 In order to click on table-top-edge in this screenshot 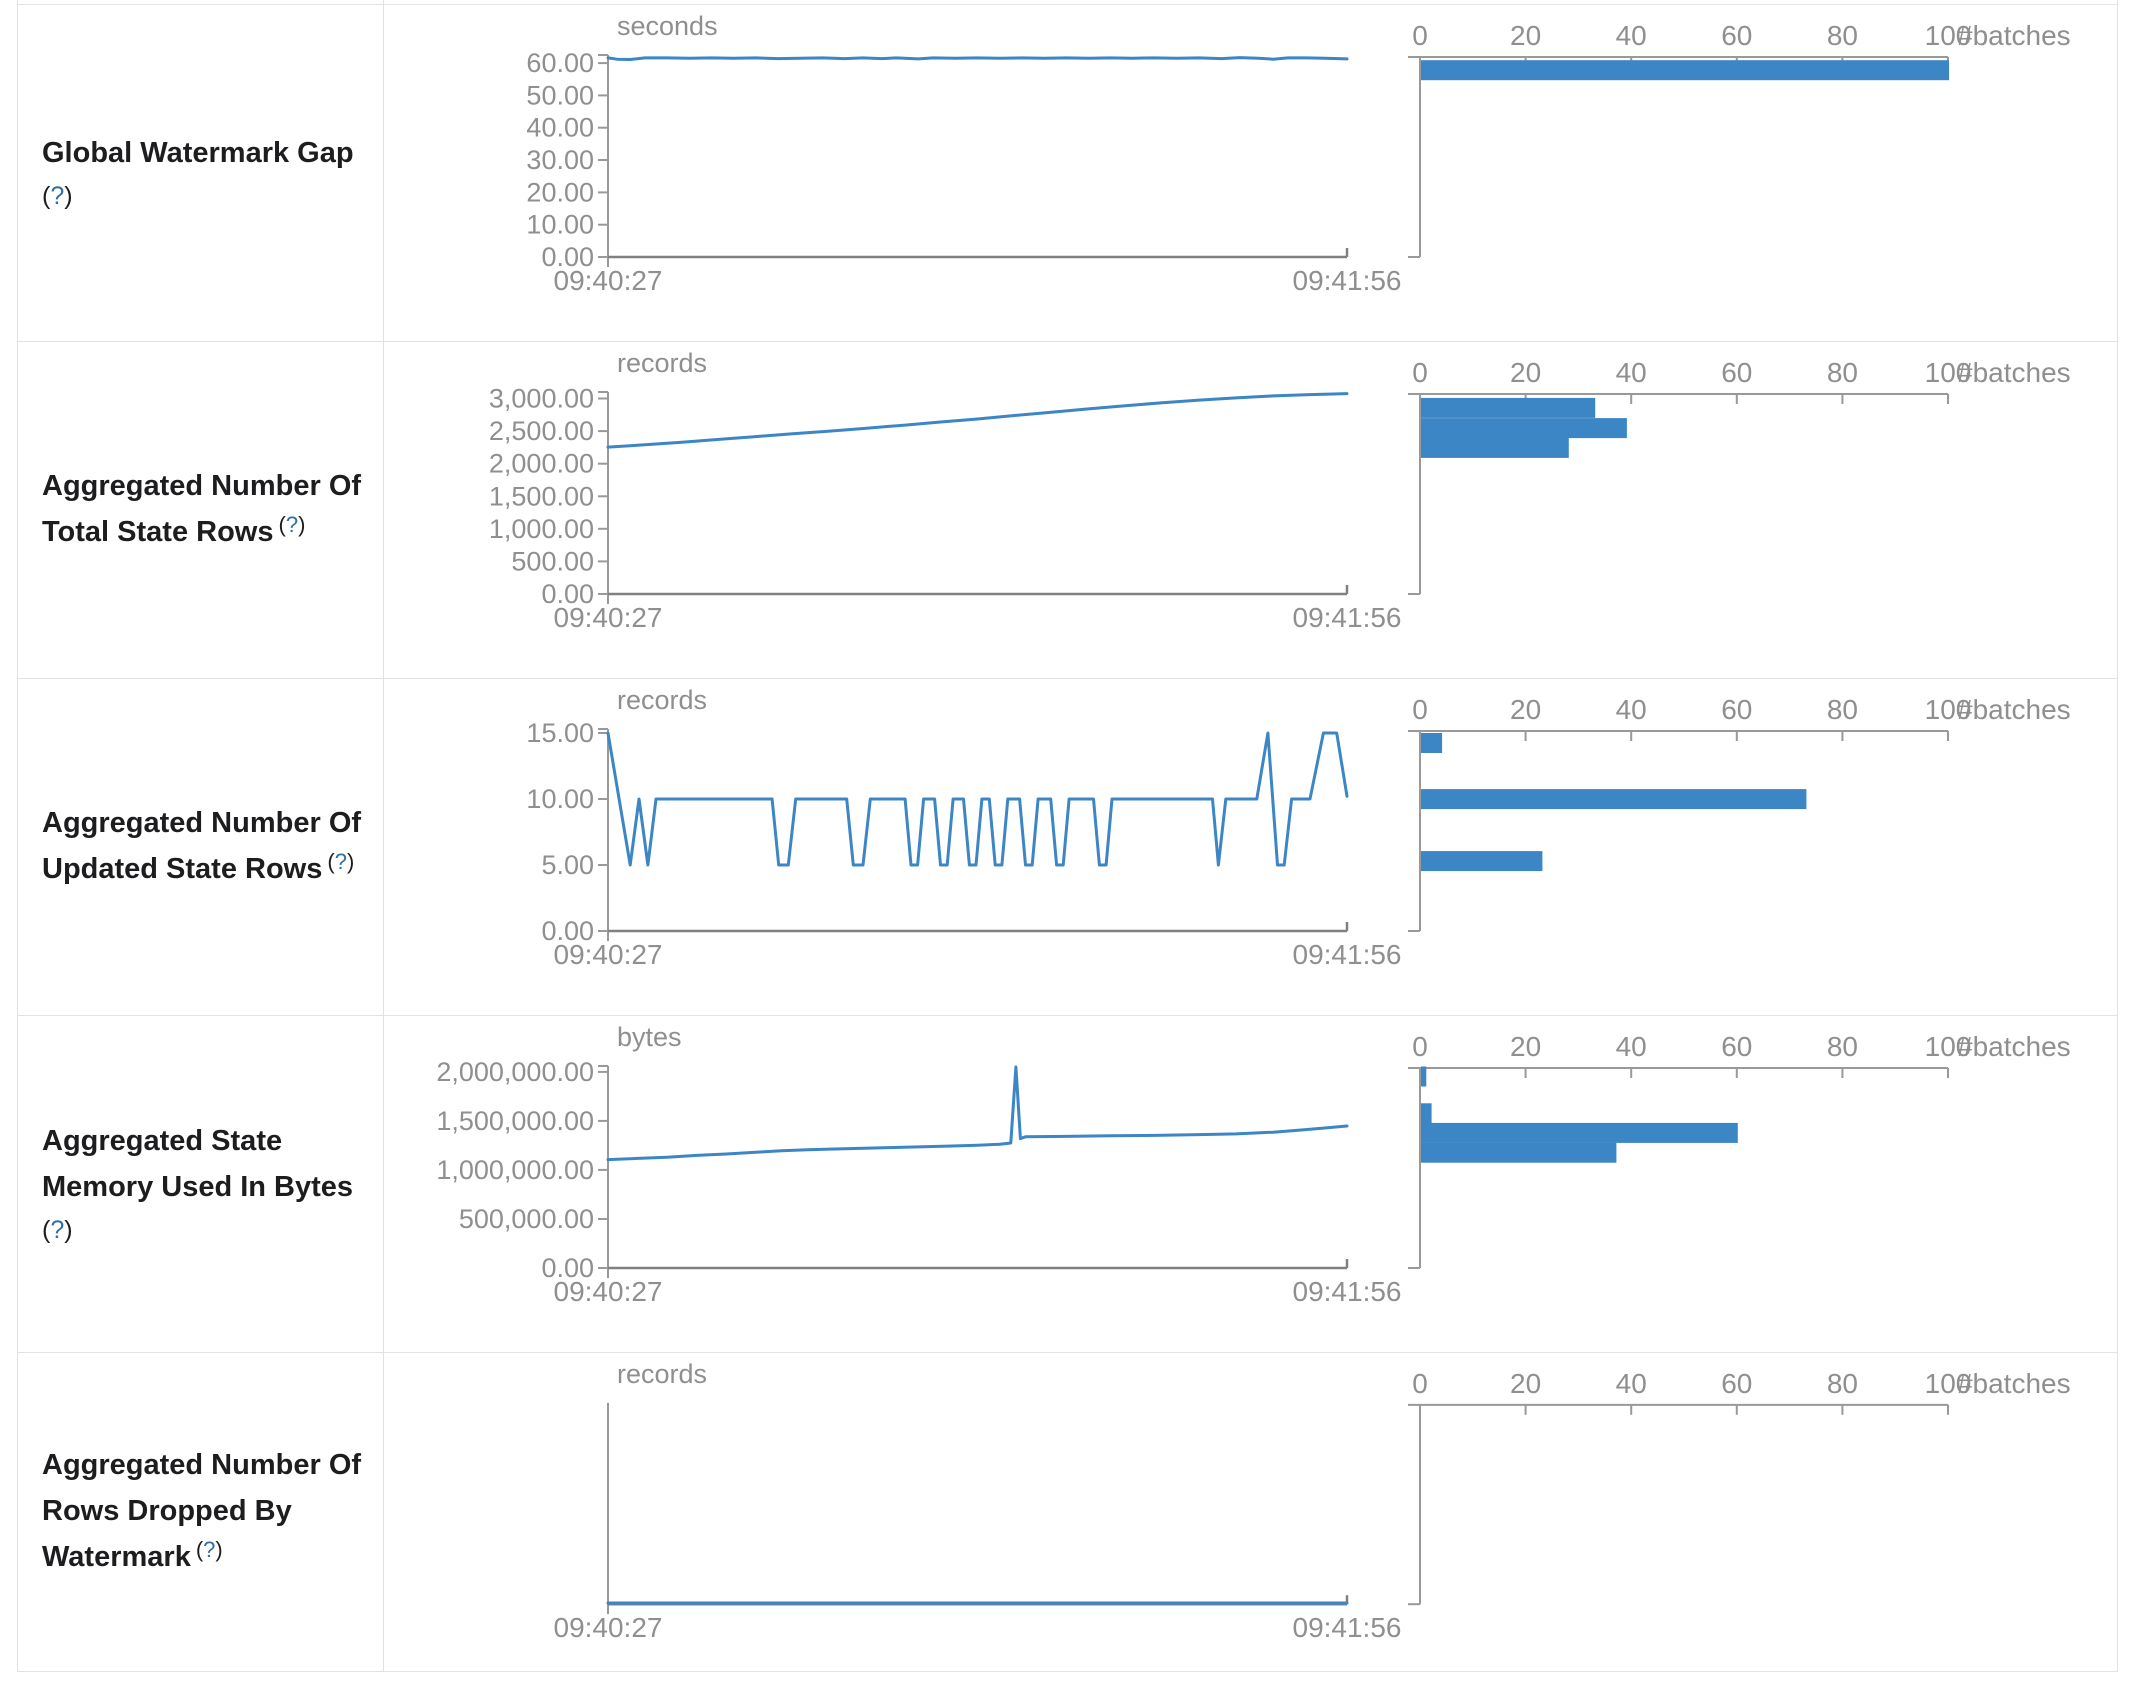, I will do `click(1067, 2)`.